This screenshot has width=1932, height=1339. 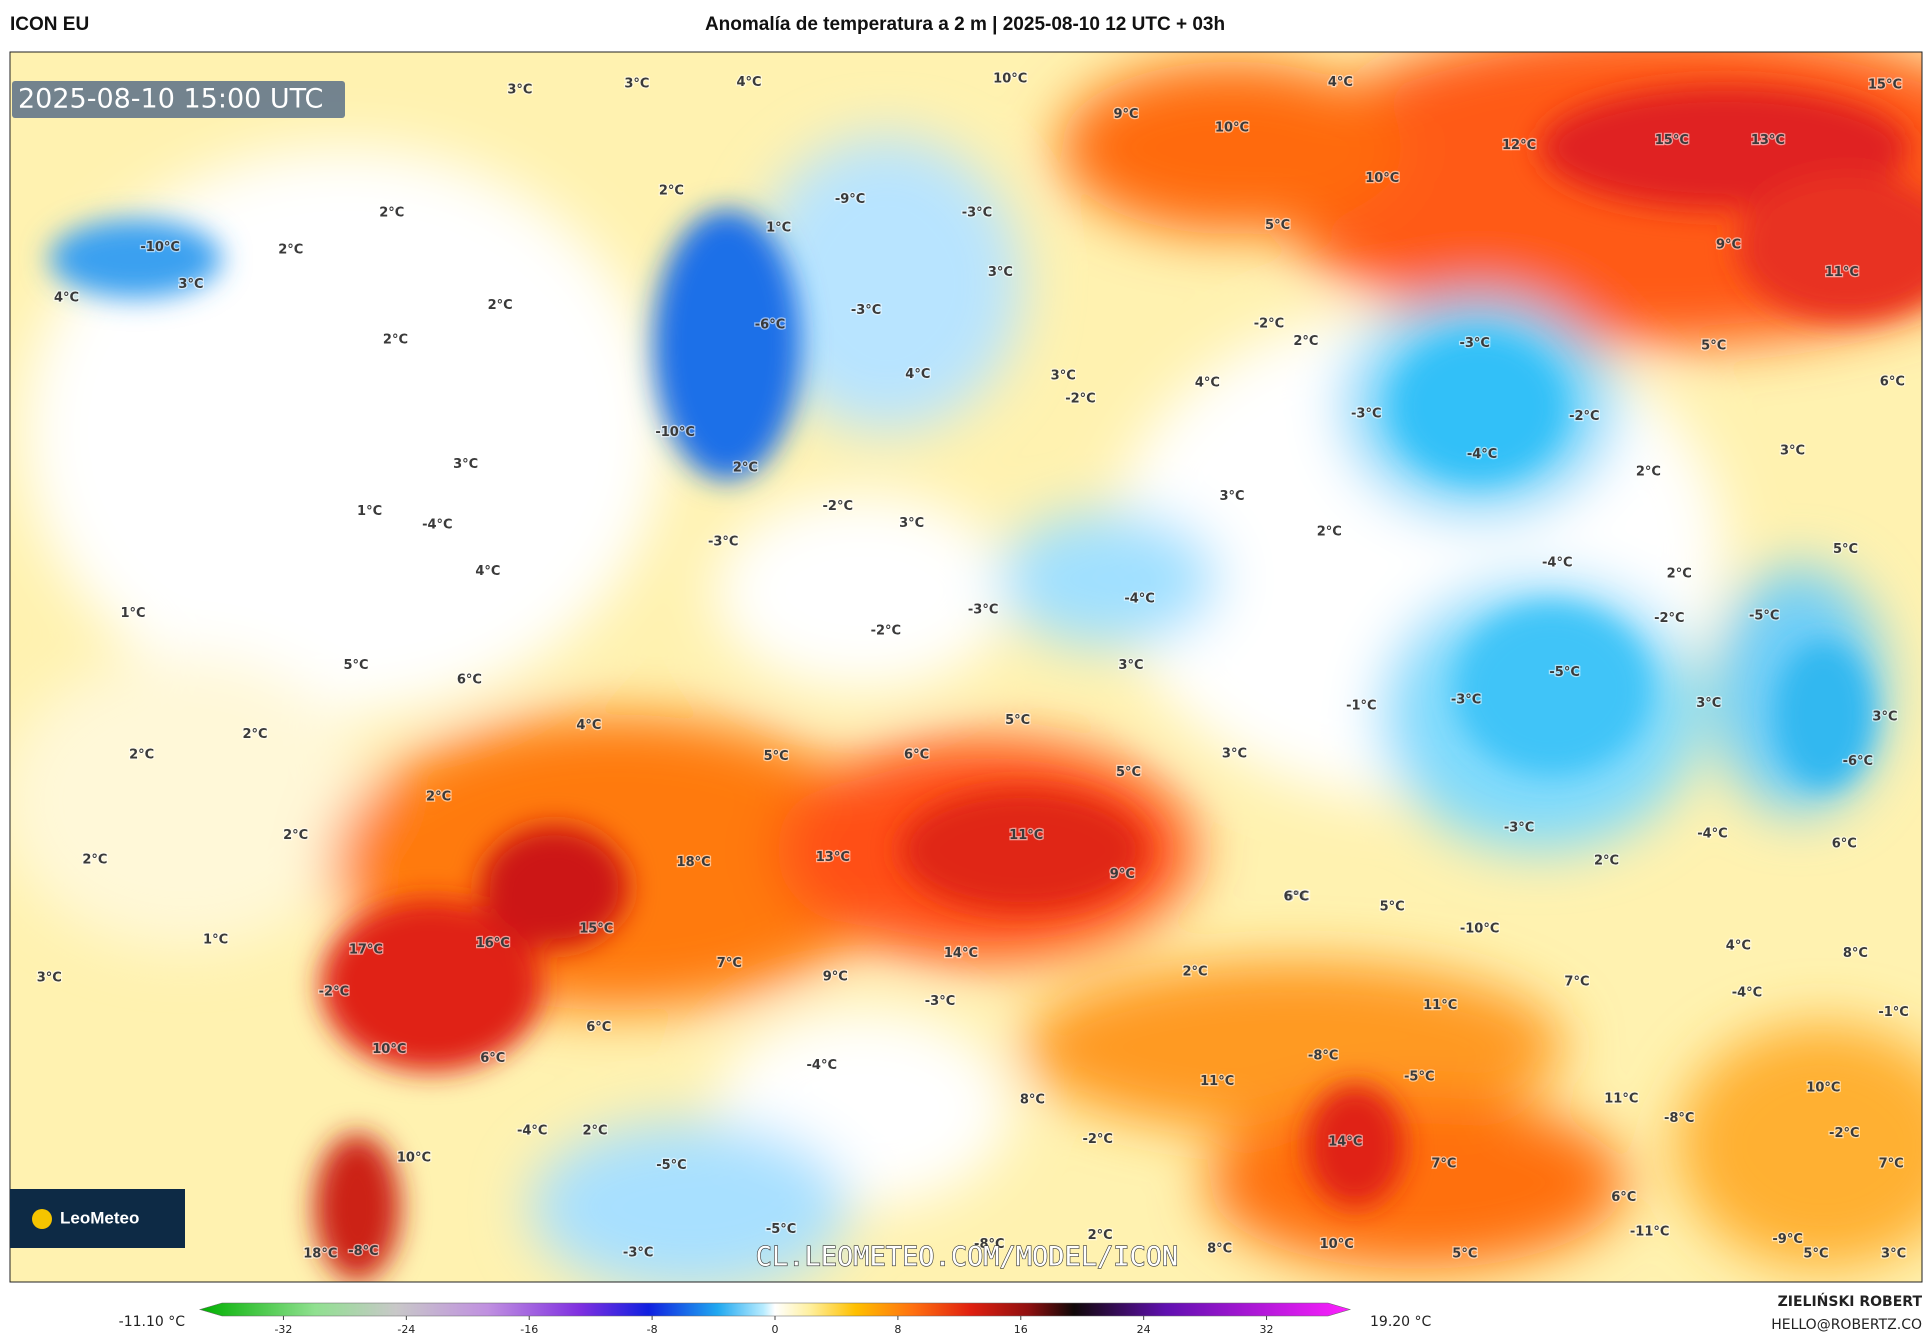 What do you see at coordinates (366, 949) in the screenshot?
I see `temperature-label: 17°C` at bounding box center [366, 949].